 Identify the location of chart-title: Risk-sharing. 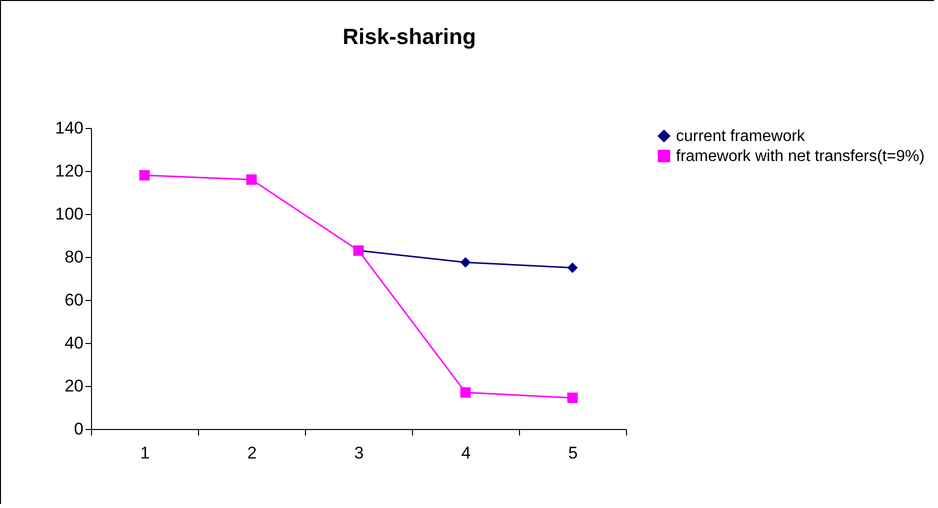
(409, 36).